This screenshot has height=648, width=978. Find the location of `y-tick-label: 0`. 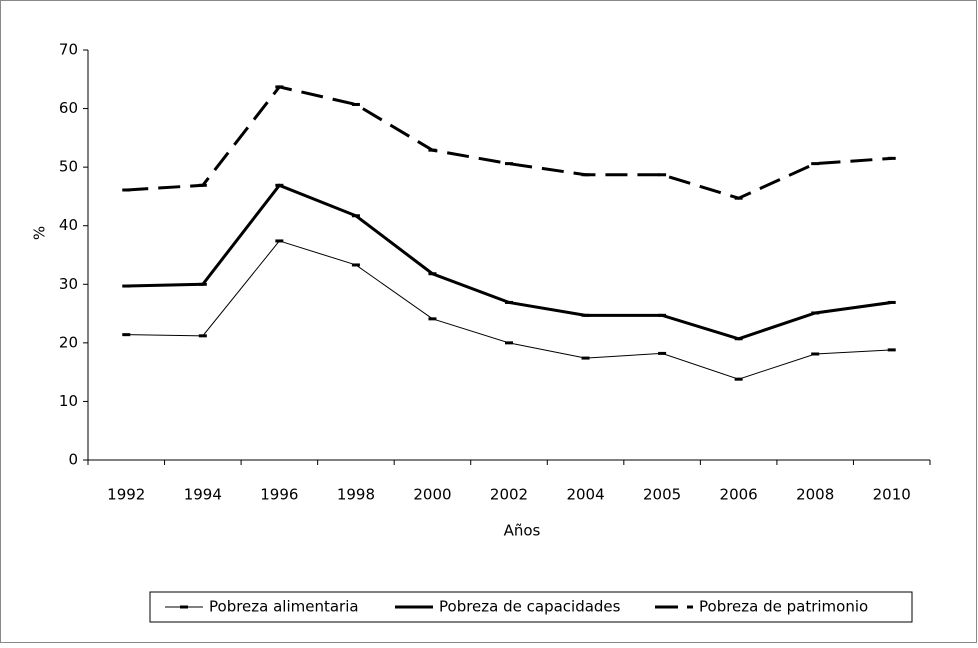

y-tick-label: 0 is located at coordinates (73, 460).